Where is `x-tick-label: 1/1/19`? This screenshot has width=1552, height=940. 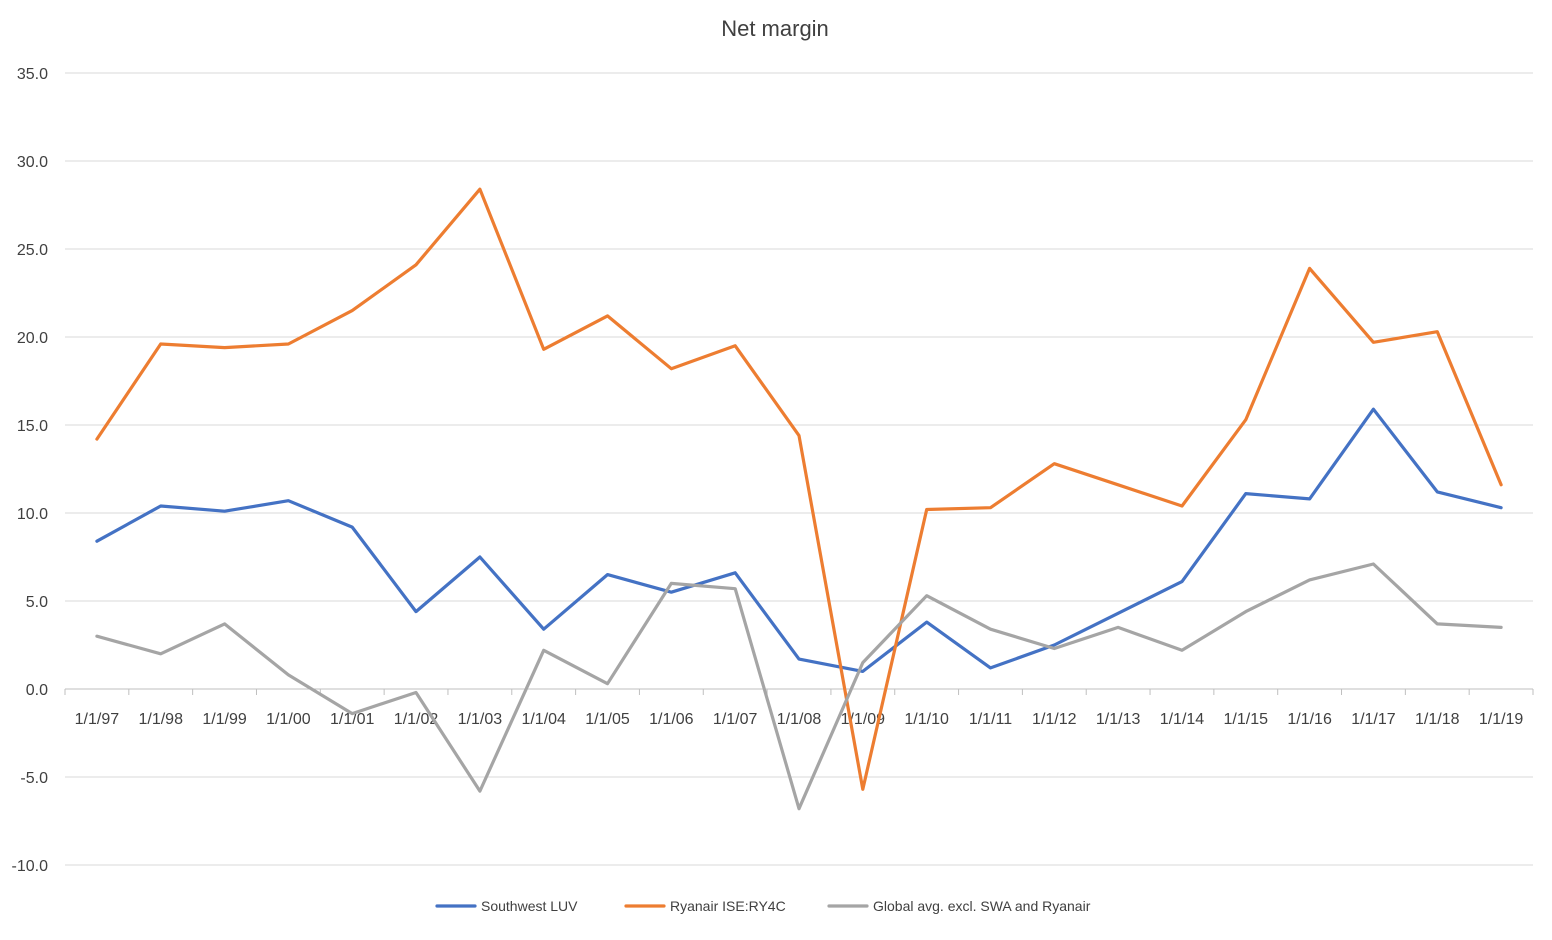 x-tick-label: 1/1/19 is located at coordinates (1501, 719).